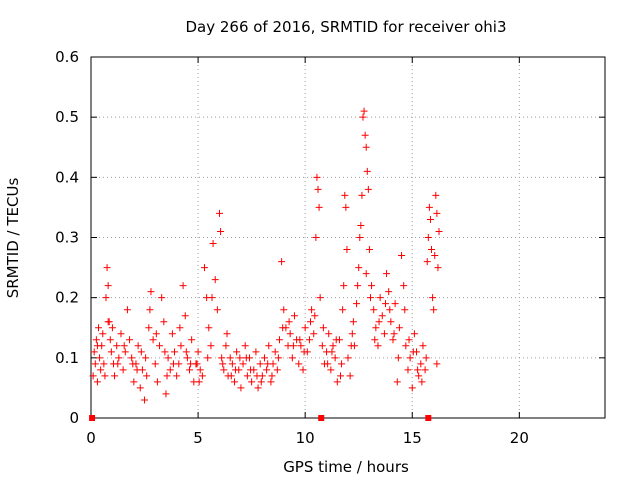  I want to click on y-axis-label: SRMTID / TECUs, so click(13, 238).